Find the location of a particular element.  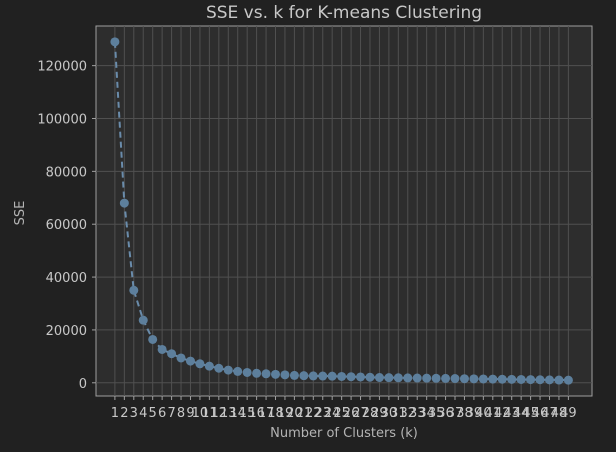

data-point-k7 is located at coordinates (172, 354).